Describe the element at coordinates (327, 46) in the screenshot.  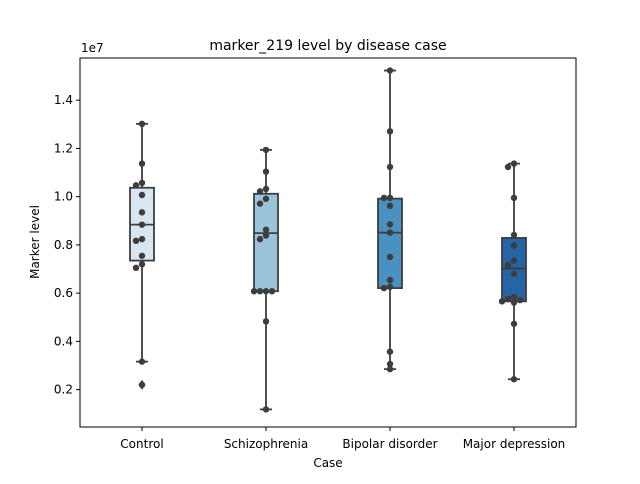
I see `chart-title: marker_219 level by disease case` at that location.